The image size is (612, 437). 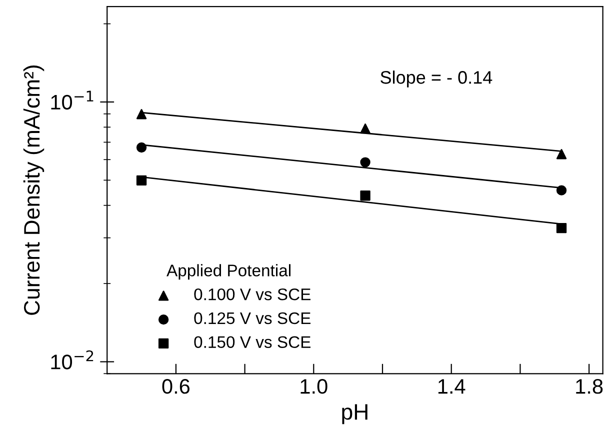 I want to click on legend-label: 0.150 V vs SCE, so click(x=252, y=342).